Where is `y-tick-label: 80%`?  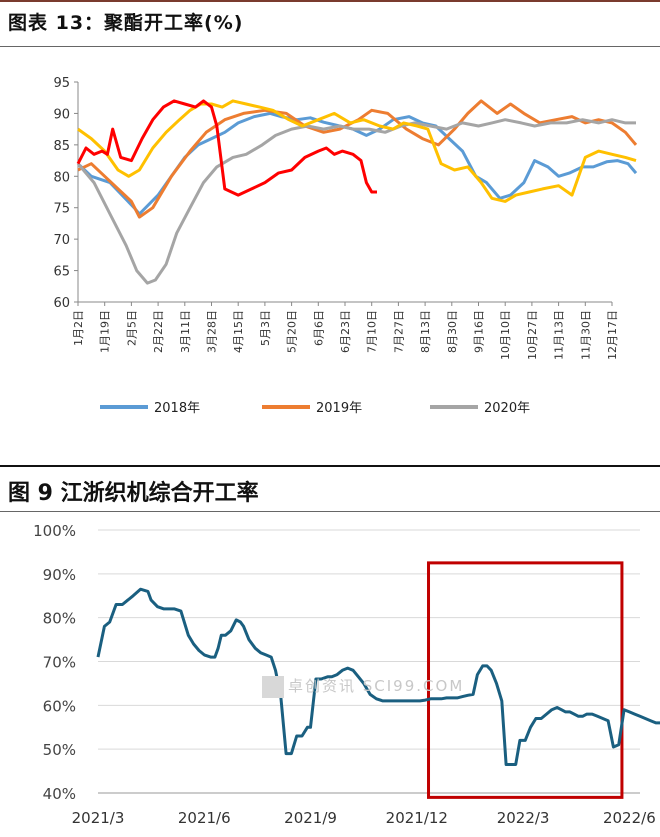
y-tick-label: 80% is located at coordinates (59, 619).